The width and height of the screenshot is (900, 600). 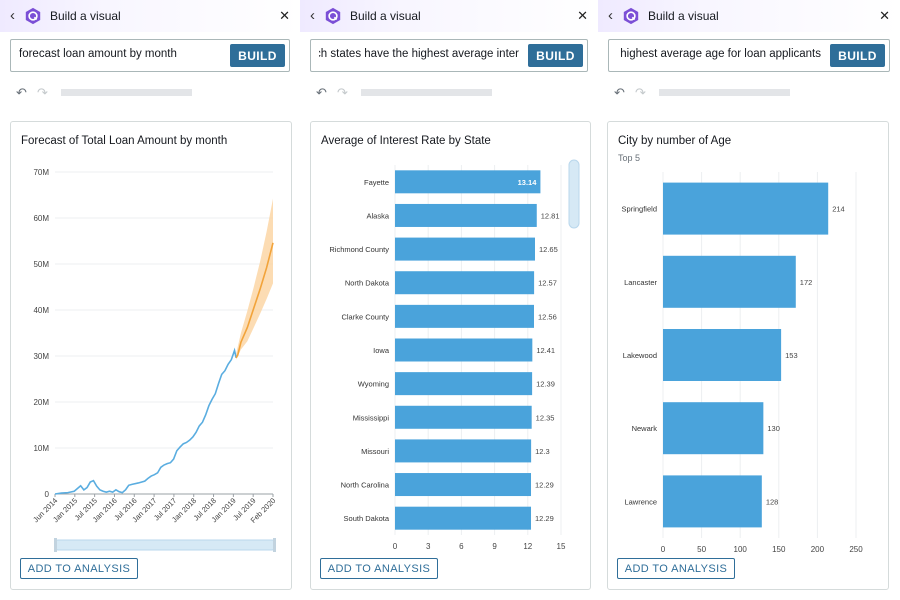 I want to click on category-label: Lawrence, so click(x=640, y=501).